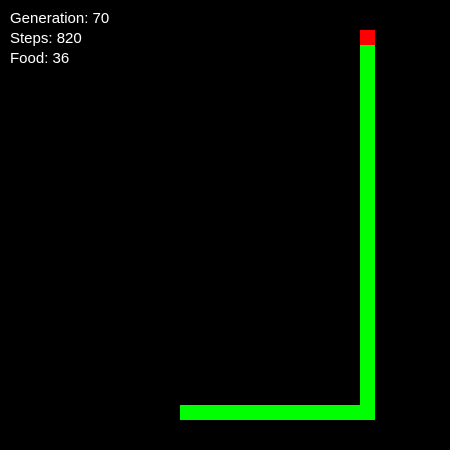 The width and height of the screenshot is (450, 450). I want to click on snake-head, so click(367, 37).